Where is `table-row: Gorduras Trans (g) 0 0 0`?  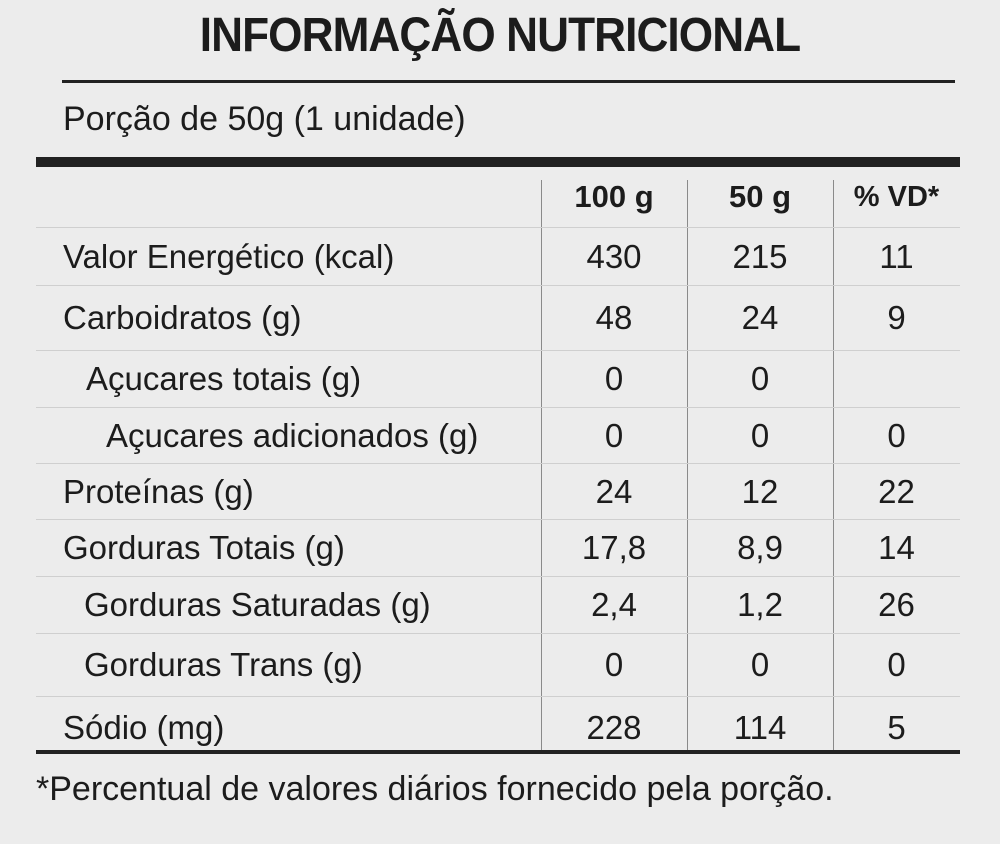 table-row: Gorduras Trans (g) 0 0 0 is located at coordinates (498, 665).